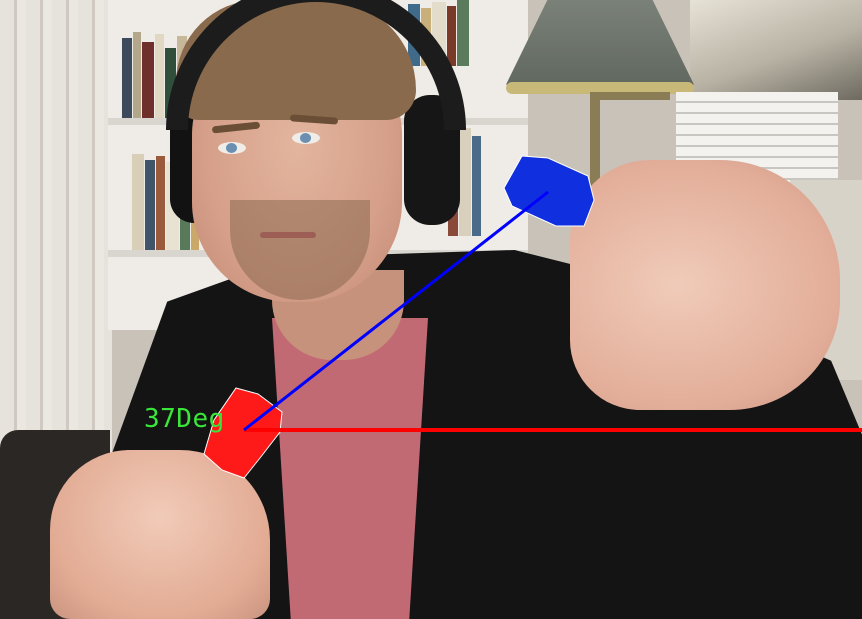 The height and width of the screenshot is (619, 862). I want to click on right-eye, so click(306, 138).